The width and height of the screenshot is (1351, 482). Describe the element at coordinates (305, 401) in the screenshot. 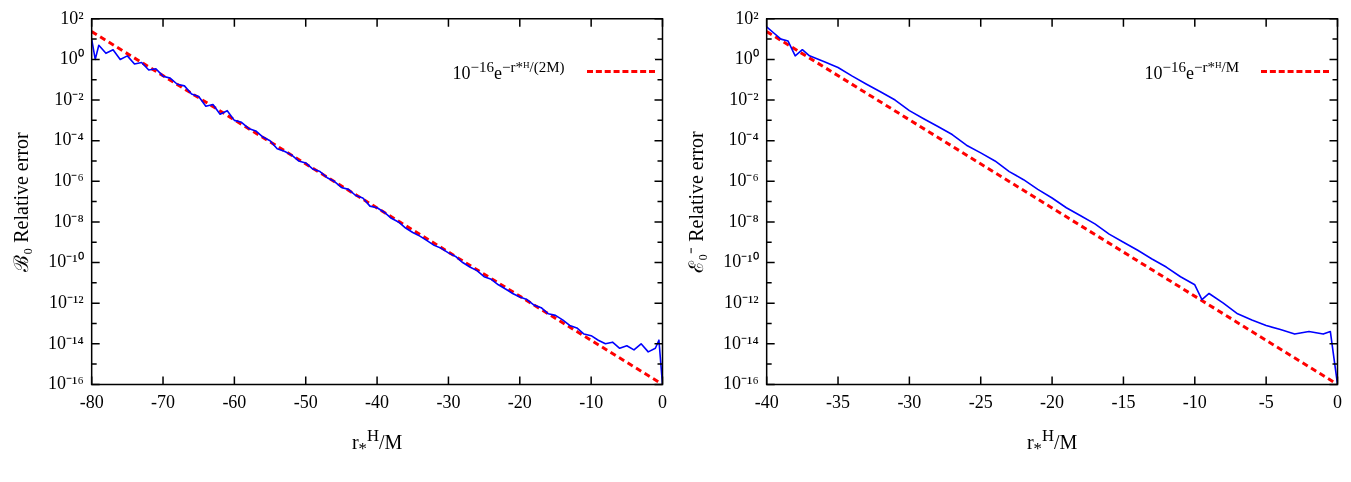

I see `x-tick-label: -50` at that location.